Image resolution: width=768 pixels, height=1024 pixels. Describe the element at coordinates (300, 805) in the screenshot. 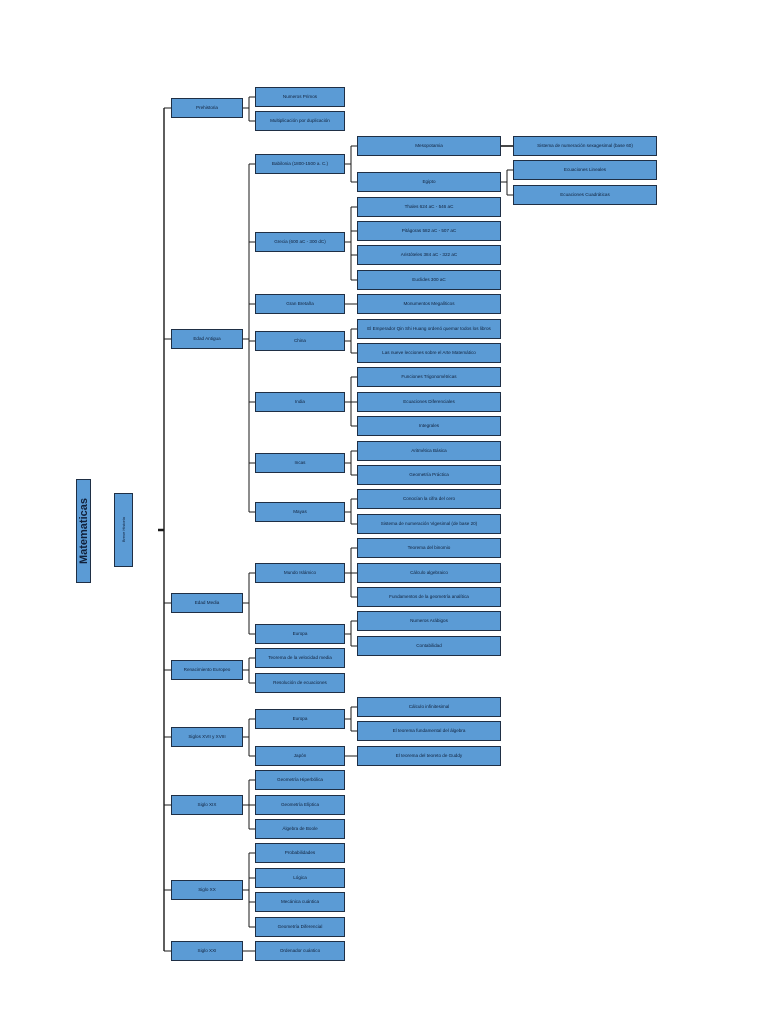

I see `node-geometria-eliptica: Geometría Elíptica` at that location.